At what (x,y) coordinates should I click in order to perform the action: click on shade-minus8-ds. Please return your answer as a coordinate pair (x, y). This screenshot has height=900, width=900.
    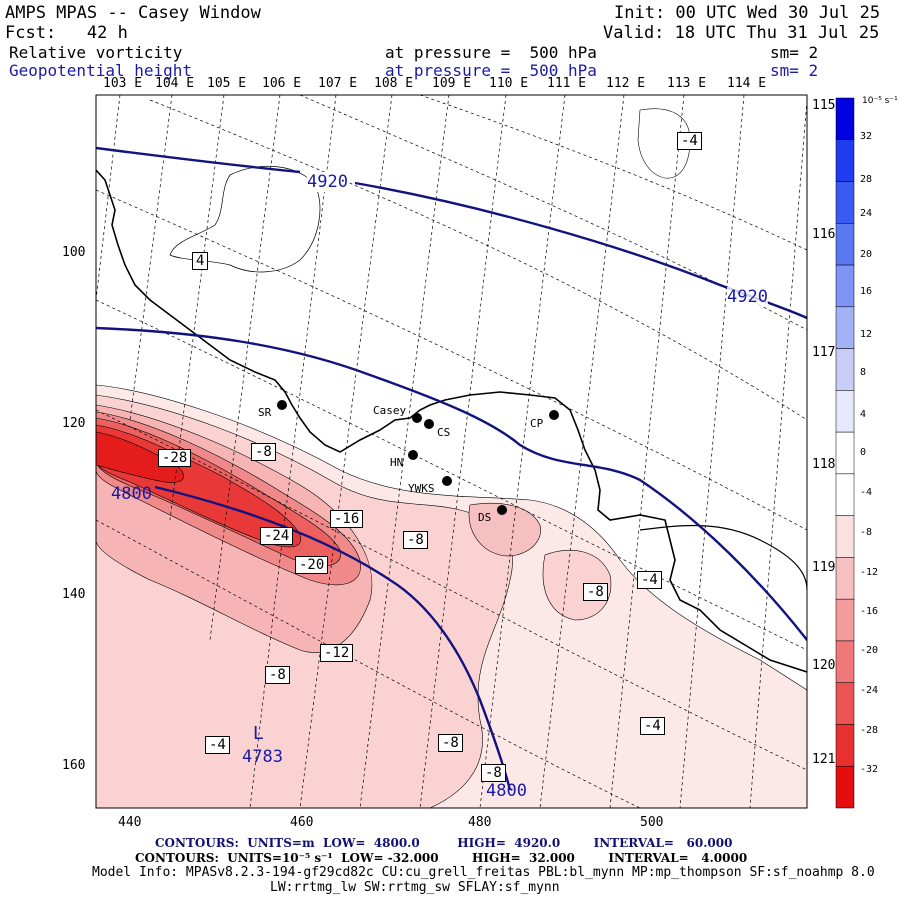
    Looking at the image, I should click on (504, 529).